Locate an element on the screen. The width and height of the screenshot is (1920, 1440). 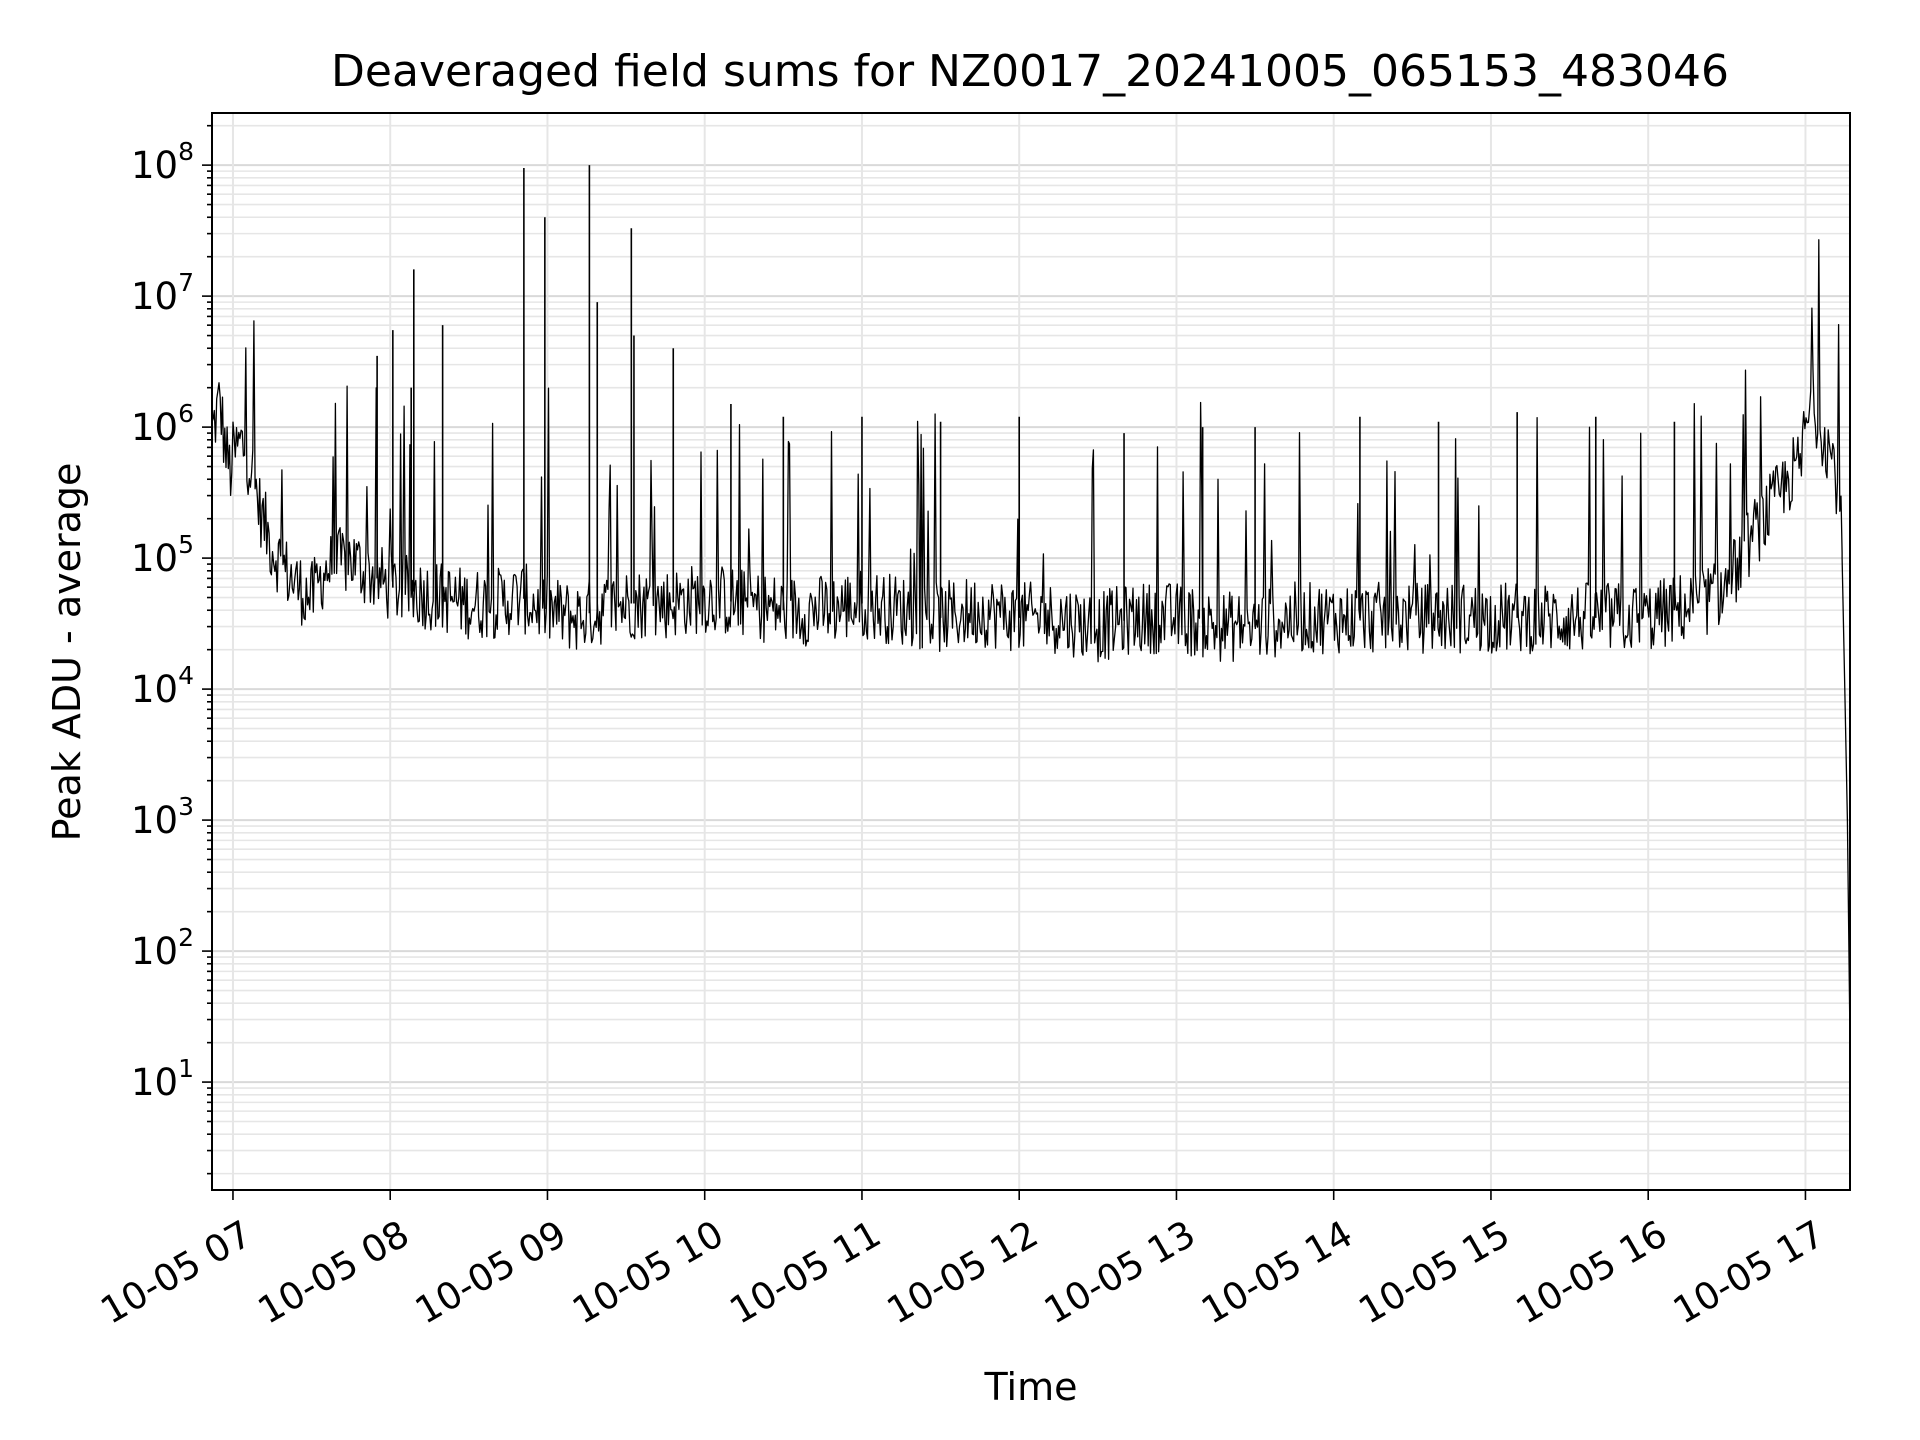
y-axis-label: Peak ADU - average is located at coordinates (67, 652).